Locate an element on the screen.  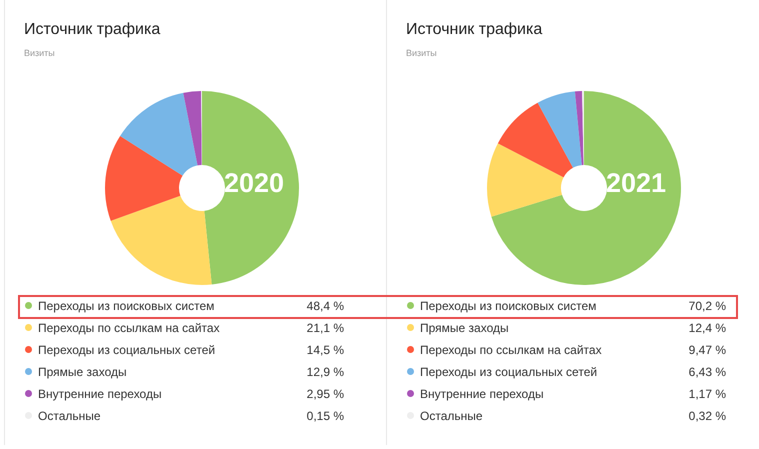
data-label: 70,2 % is located at coordinates (707, 306).